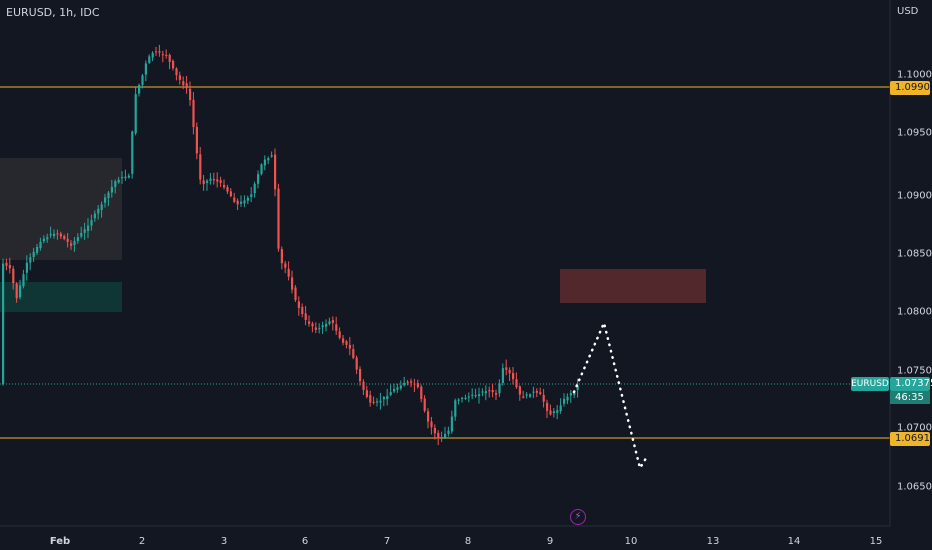 The height and width of the screenshot is (550, 932). Describe the element at coordinates (713, 541) in the screenshot. I see `time-tick: 13` at that location.